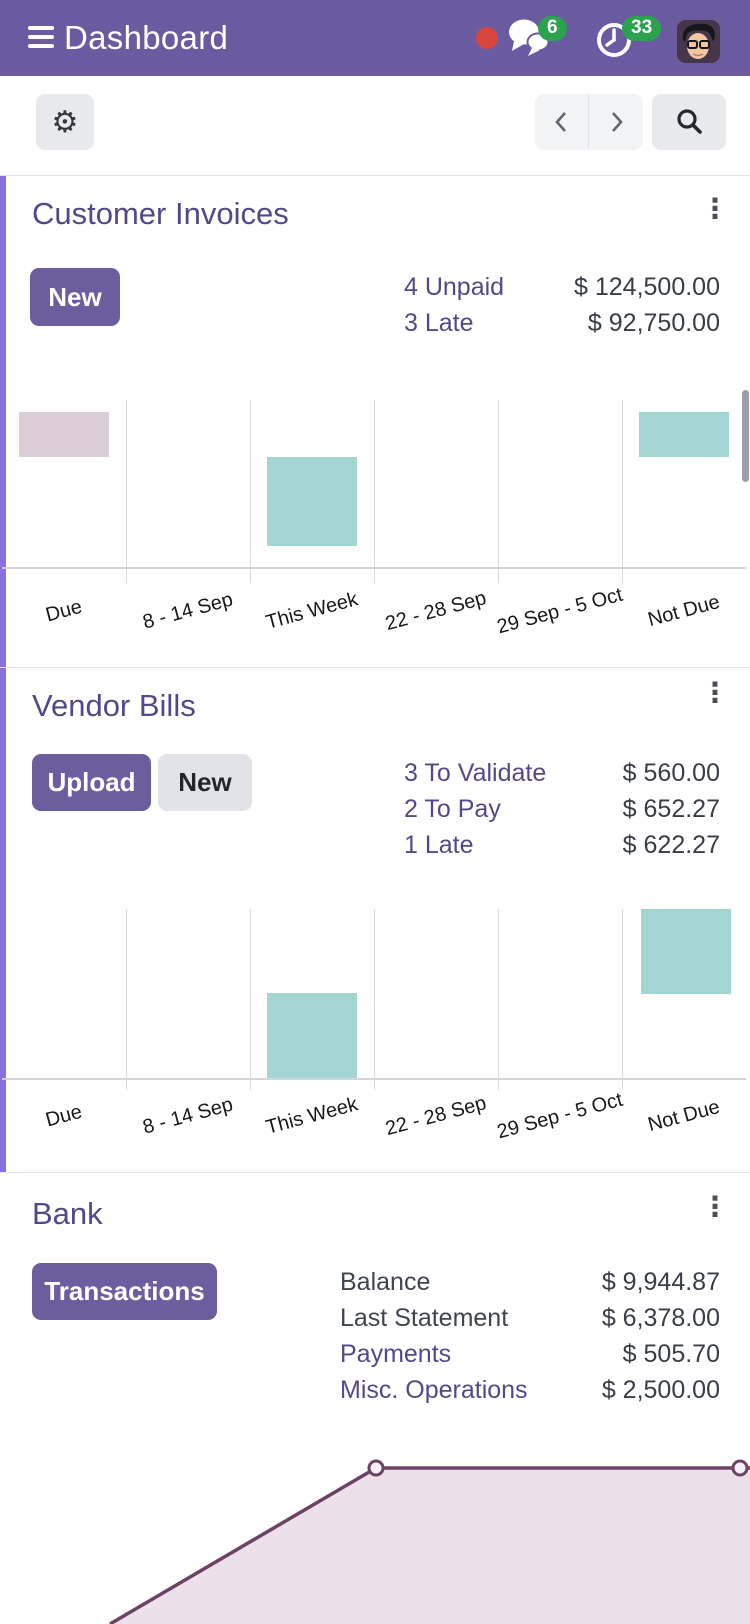  Describe the element at coordinates (375, 38) in the screenshot. I see `top-navbar: Dashboard 6 33` at that location.